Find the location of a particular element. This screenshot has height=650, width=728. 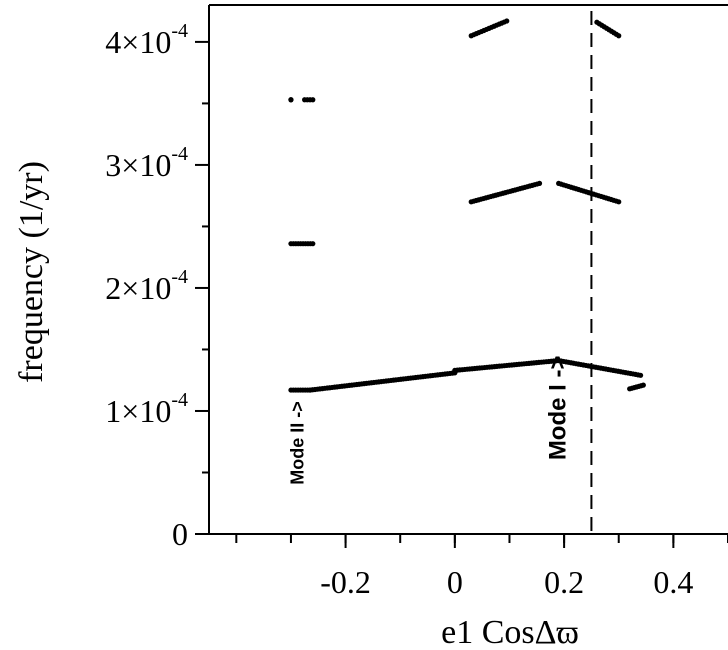

y-tick-label: 0 is located at coordinates (180, 534).